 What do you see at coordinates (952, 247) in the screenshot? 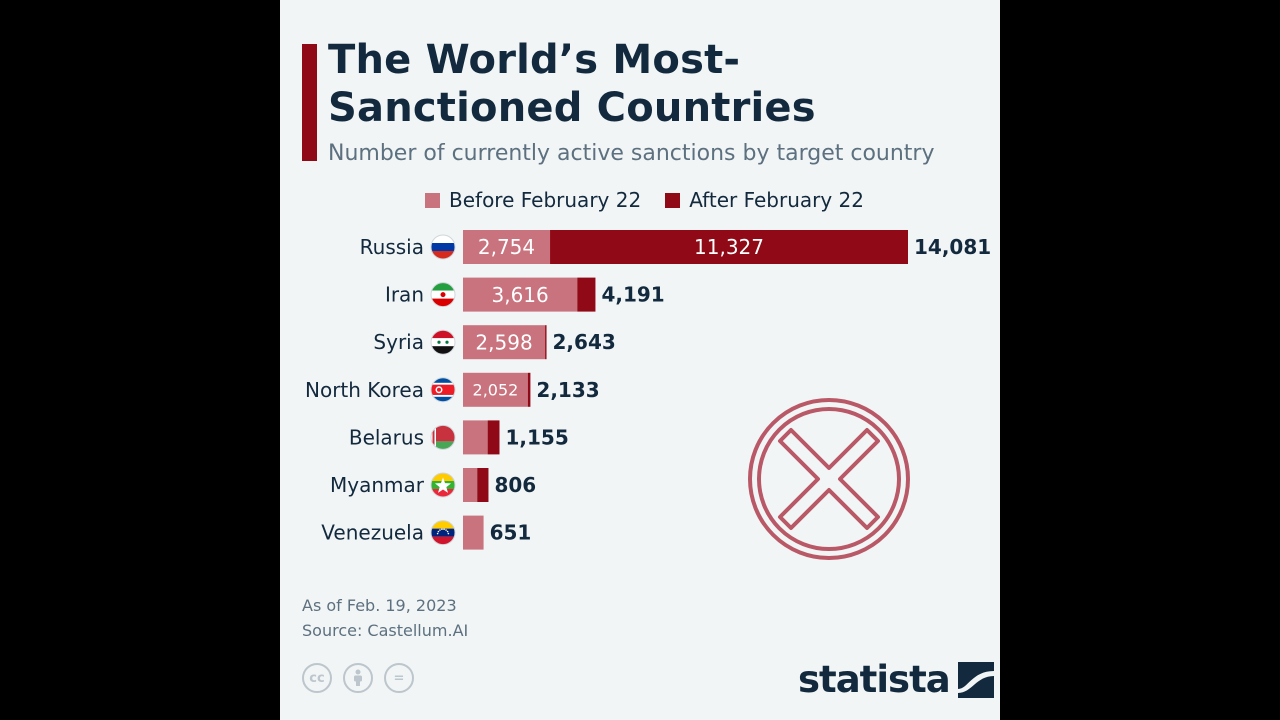
I see `total-label-russia: 14,081` at bounding box center [952, 247].